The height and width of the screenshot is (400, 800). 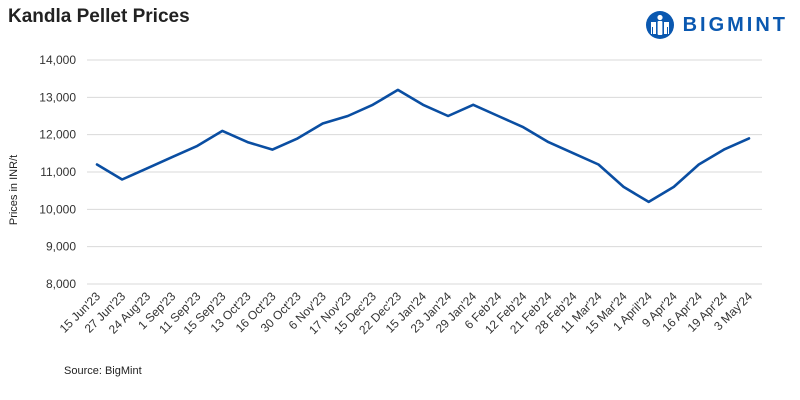 I want to click on y-axis-label: Prices in INR/t, so click(x=14, y=190).